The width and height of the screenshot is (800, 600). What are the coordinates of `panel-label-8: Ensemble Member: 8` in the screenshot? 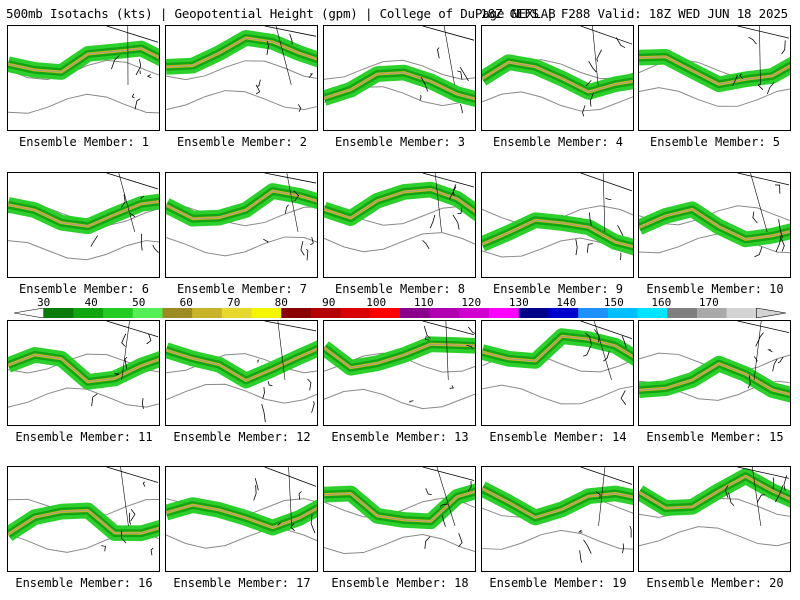 It's located at (400, 289).